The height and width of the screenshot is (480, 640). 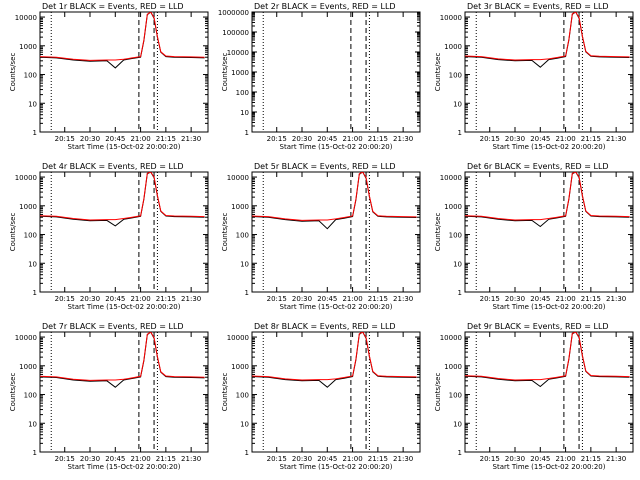 I want to click on panel-title: Det 9r BLACK = Events, RED = LLD, so click(x=538, y=326).